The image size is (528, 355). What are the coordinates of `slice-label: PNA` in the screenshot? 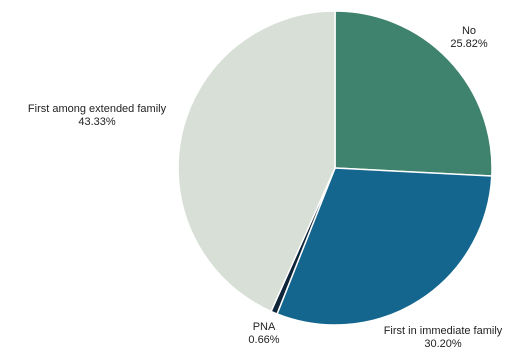 It's located at (264, 327).